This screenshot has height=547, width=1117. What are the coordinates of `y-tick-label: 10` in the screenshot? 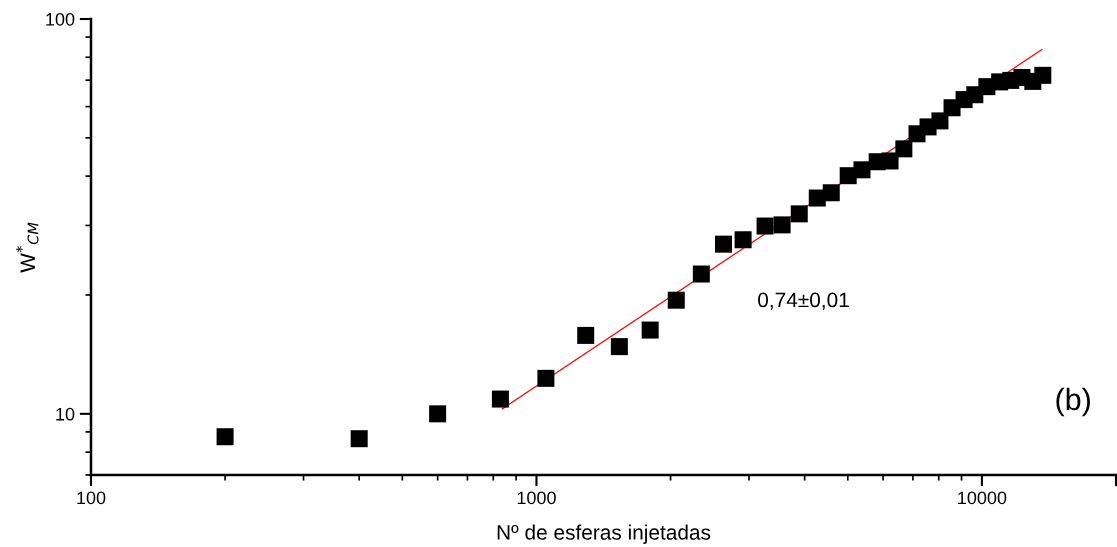 It's located at (65, 414).